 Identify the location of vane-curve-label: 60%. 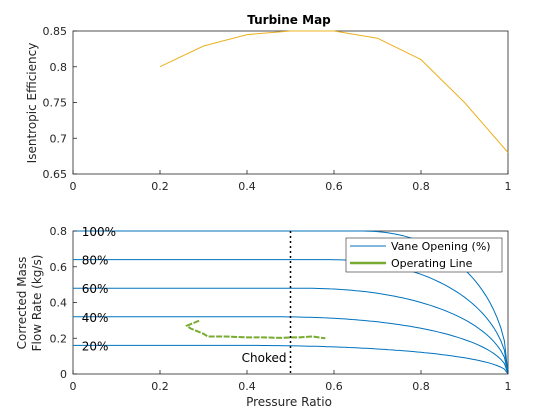
(95, 289).